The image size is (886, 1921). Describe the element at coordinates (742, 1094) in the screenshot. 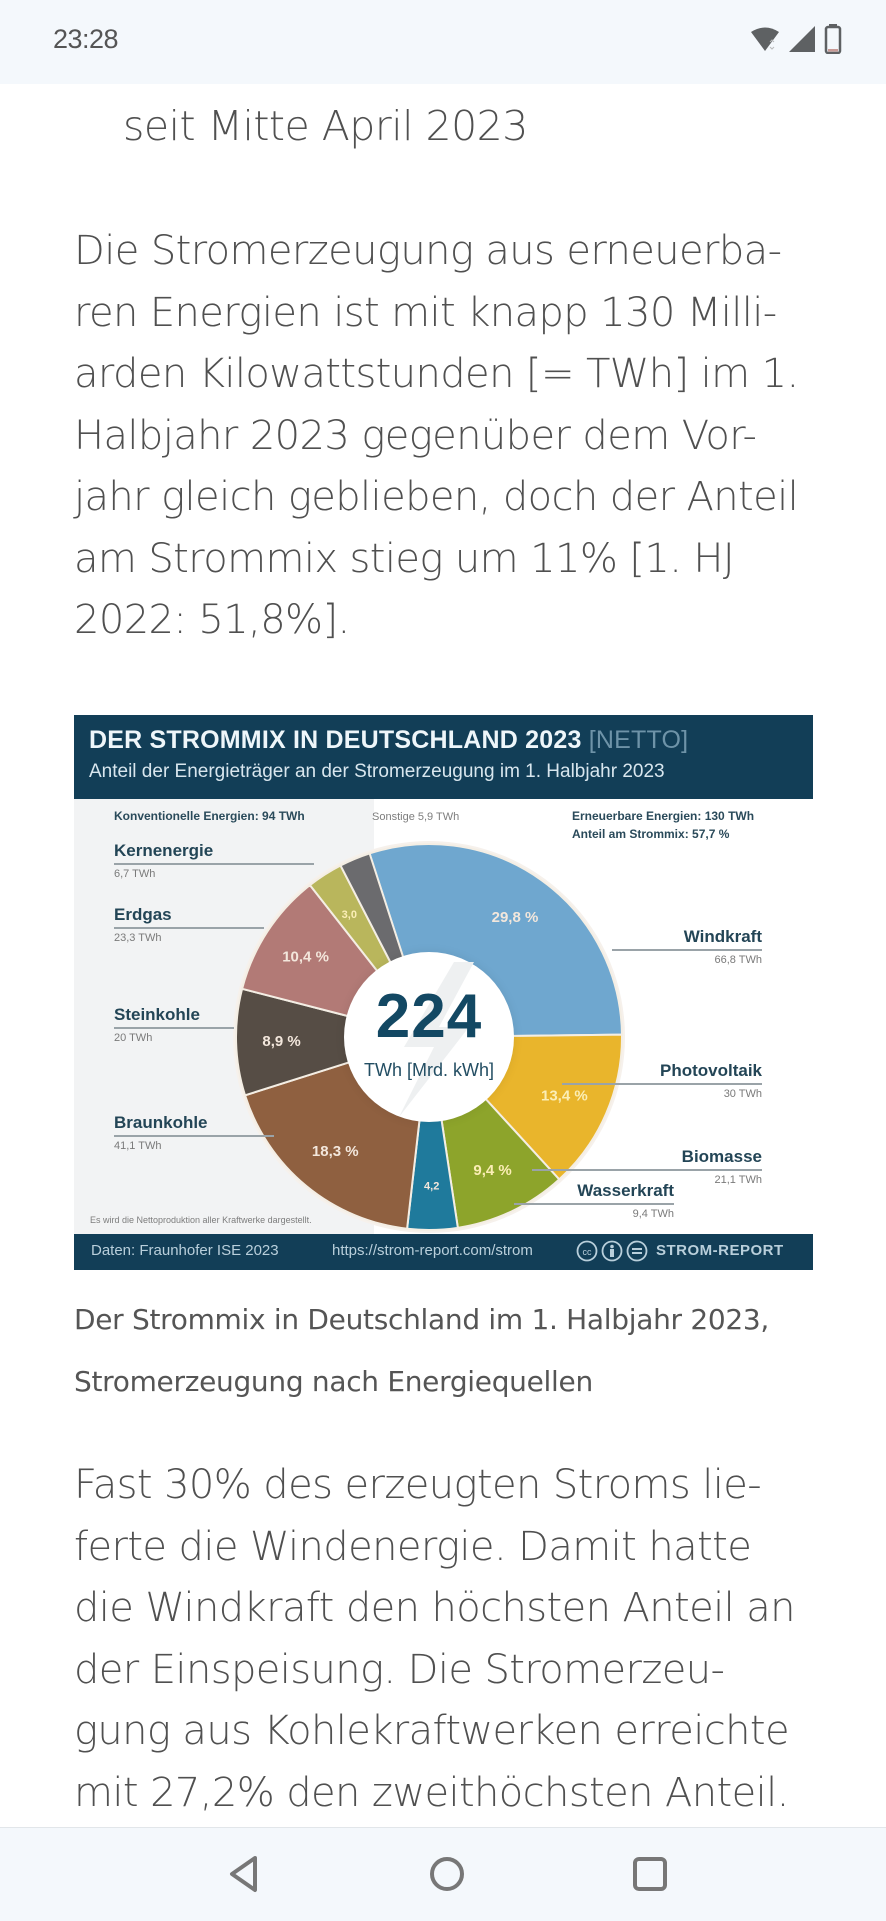

I see `label-value-photovoltaik: 30 TWh` at that location.